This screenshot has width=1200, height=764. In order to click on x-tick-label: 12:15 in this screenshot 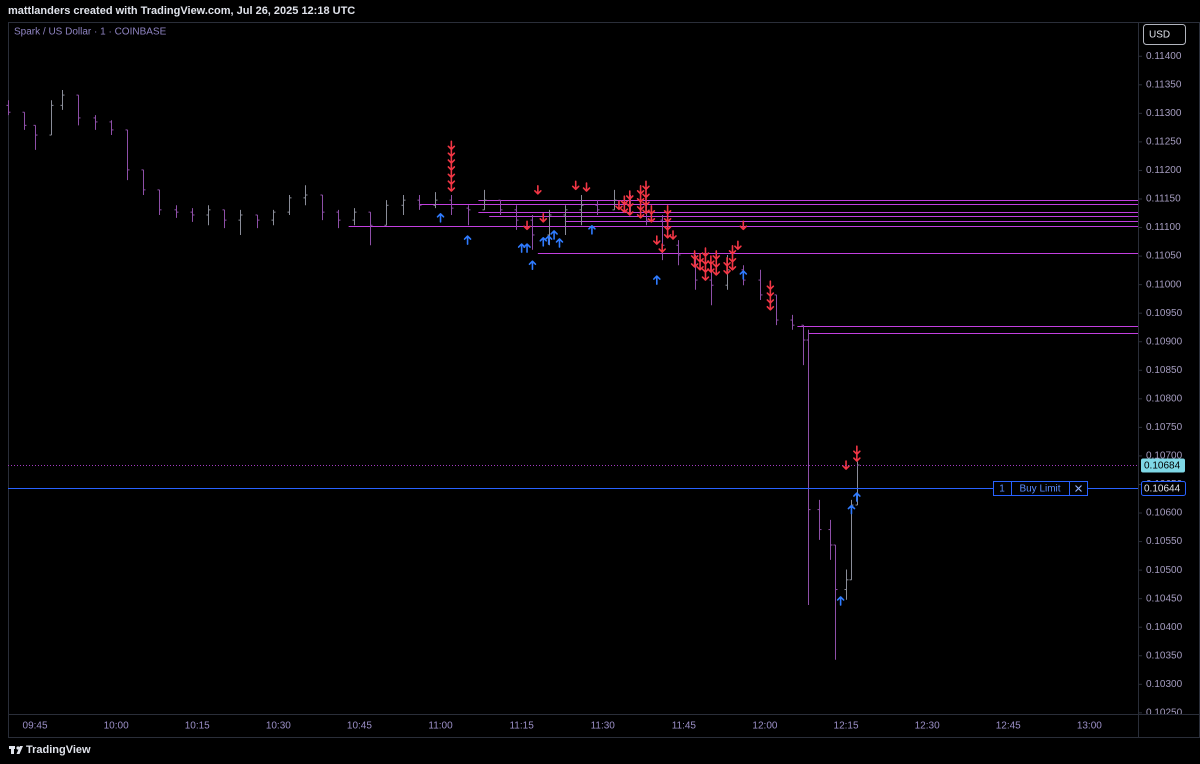, I will do `click(846, 726)`.